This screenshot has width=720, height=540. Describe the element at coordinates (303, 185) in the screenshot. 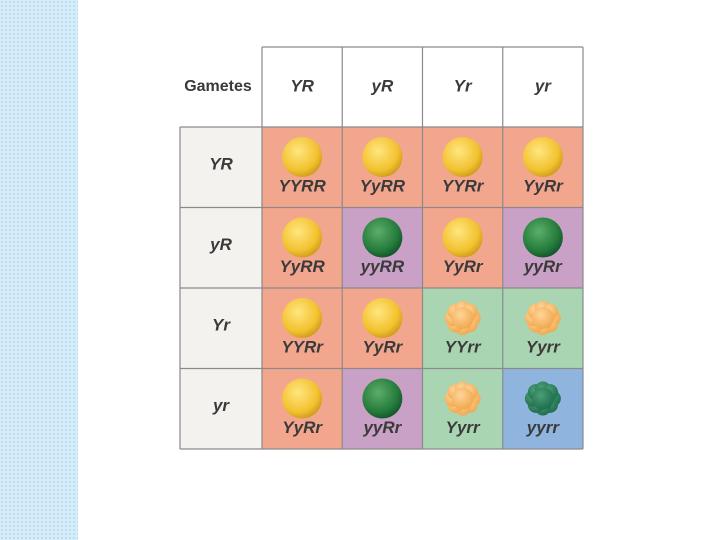

I see `genotype: YYRR` at that location.